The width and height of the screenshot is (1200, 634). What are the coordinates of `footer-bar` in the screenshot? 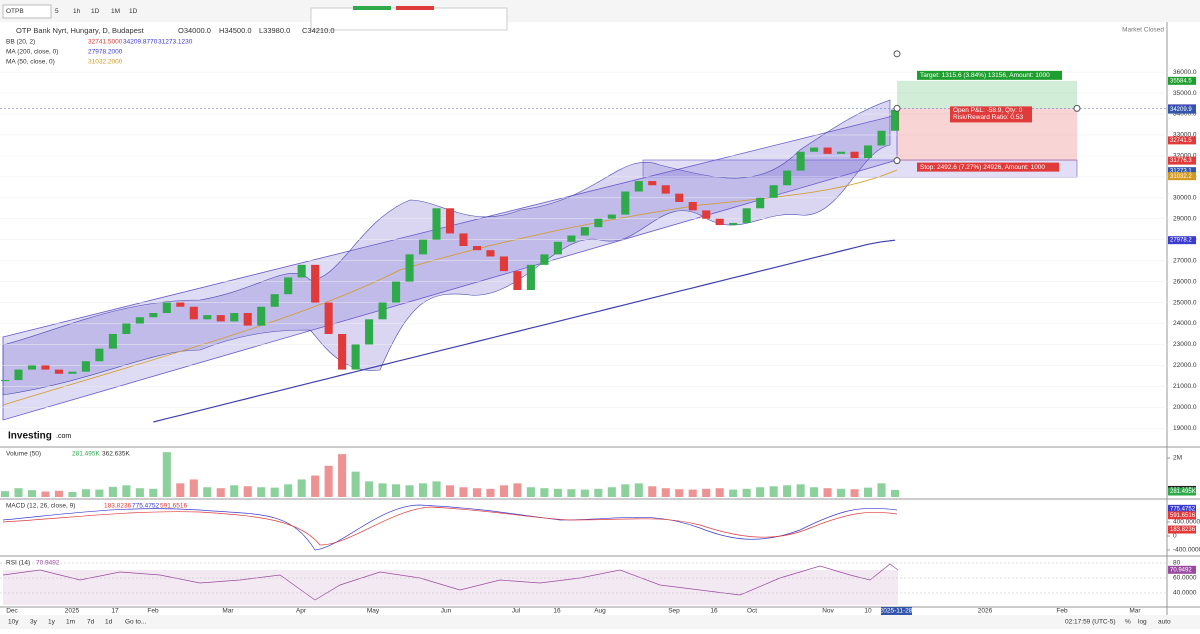 It's located at (600, 622).